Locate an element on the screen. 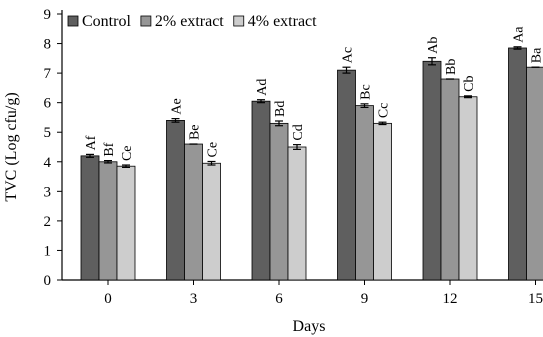 This screenshot has width=543, height=337. y-tick-label: 5 is located at coordinates (48, 133).